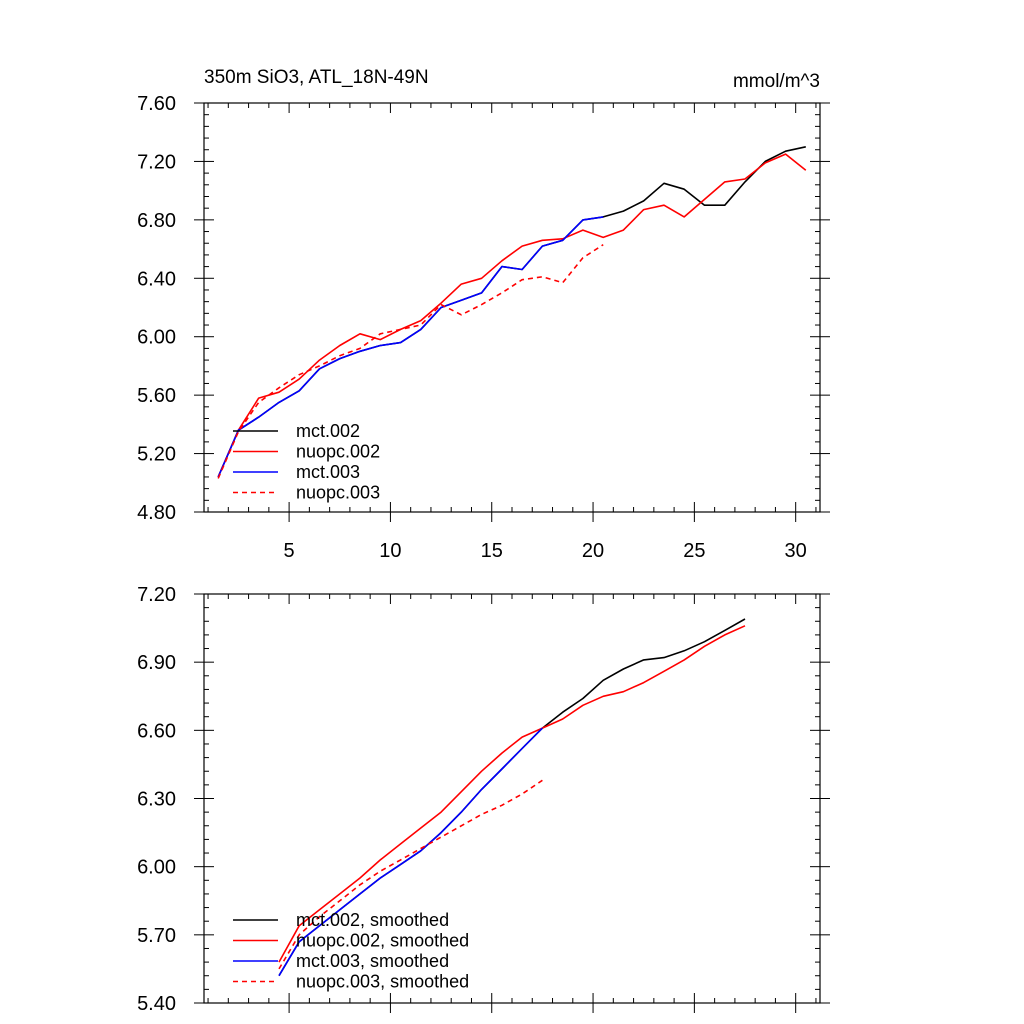 Image resolution: width=1024 pixels, height=1024 pixels. I want to click on y-tick-label: 4.80, so click(156, 513).